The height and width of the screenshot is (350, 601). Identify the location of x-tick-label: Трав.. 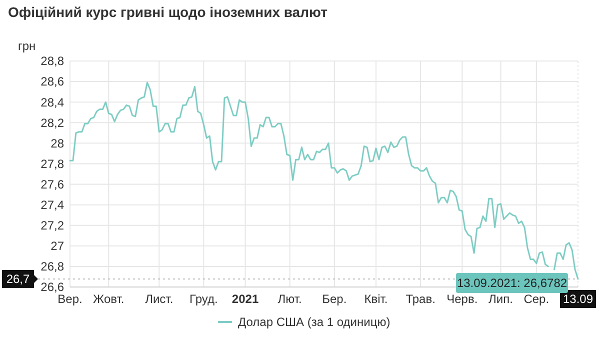
(421, 299).